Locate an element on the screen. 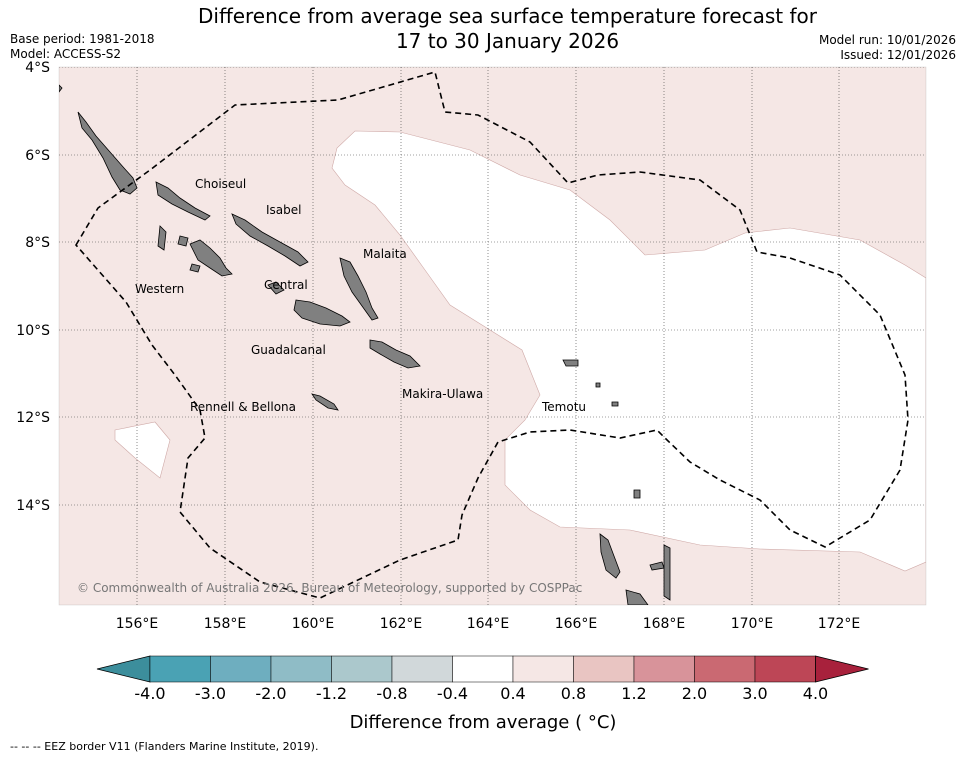  meta-right: Model run: 10/01/2026 Issued: 12/01/2026 is located at coordinates (887, 48).